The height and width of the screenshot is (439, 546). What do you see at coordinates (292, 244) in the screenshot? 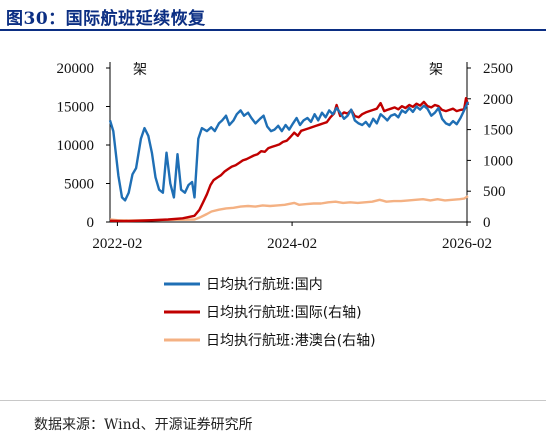
I see `x-tick-label: 2024-02` at bounding box center [292, 244].